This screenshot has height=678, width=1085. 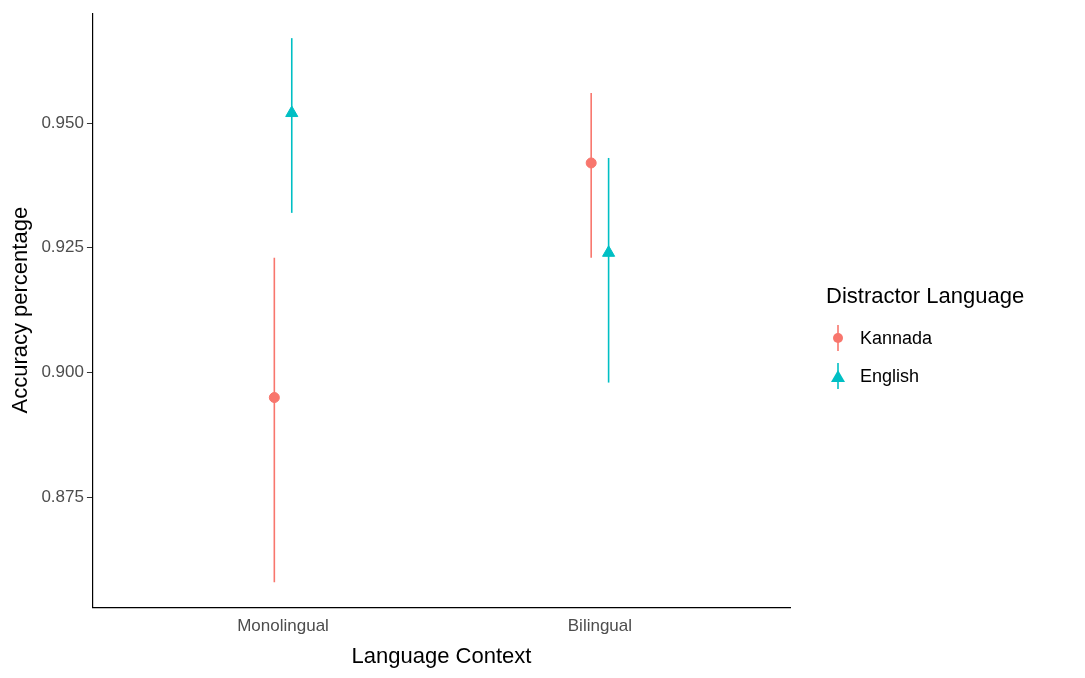 I want to click on legend-label: Kannada, so click(x=896, y=338).